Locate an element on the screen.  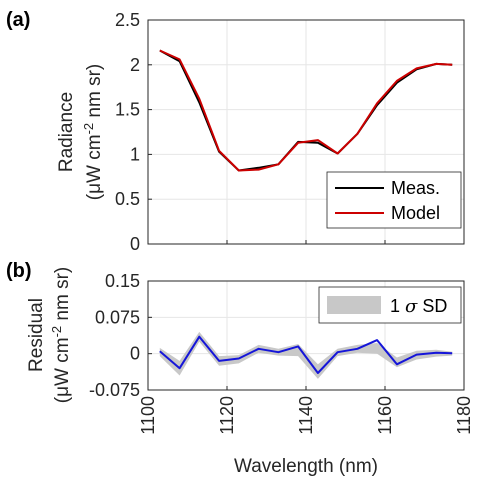
series-line-residual is located at coordinates (306, 354).